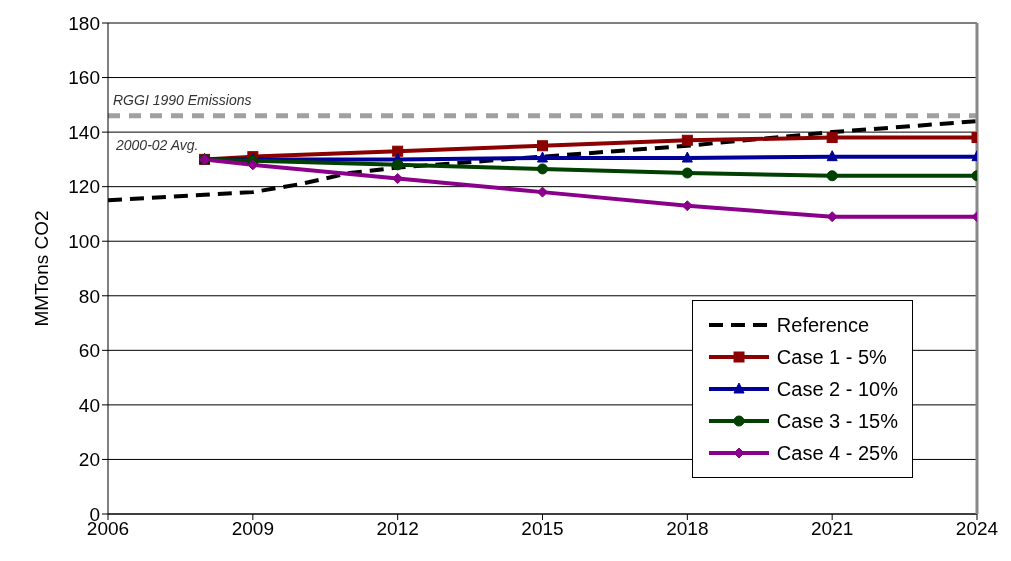  Describe the element at coordinates (89, 351) in the screenshot. I see `y-tick-label: 60` at that location.